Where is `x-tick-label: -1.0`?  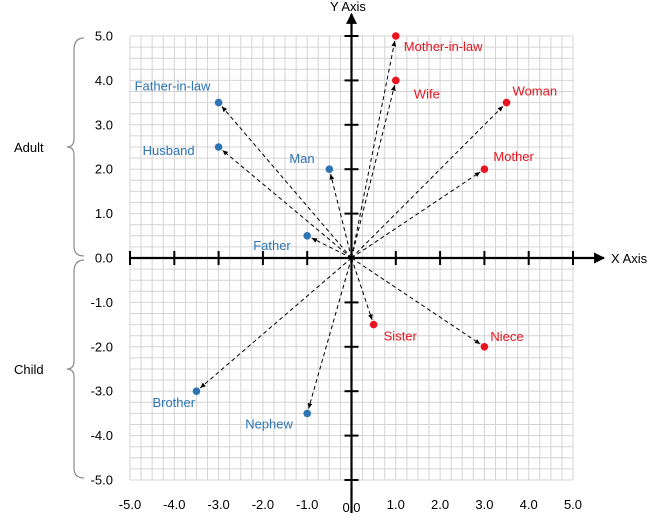 x-tick-label: -1.0 is located at coordinates (307, 504).